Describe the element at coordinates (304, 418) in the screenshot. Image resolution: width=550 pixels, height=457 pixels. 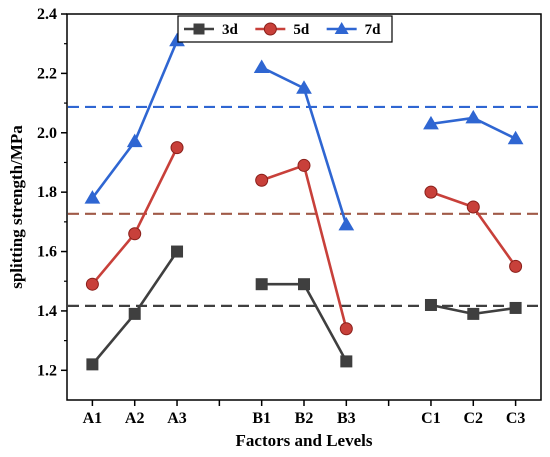
I see `x-tick-label: B2` at that location.